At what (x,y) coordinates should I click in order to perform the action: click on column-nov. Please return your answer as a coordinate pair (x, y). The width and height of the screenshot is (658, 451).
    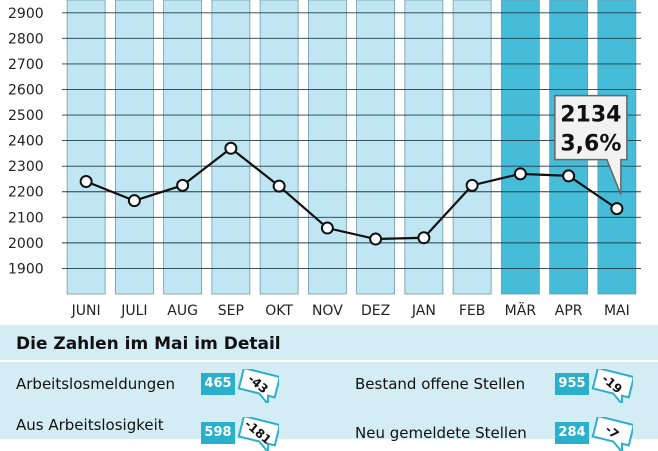
    Looking at the image, I should click on (327, 147).